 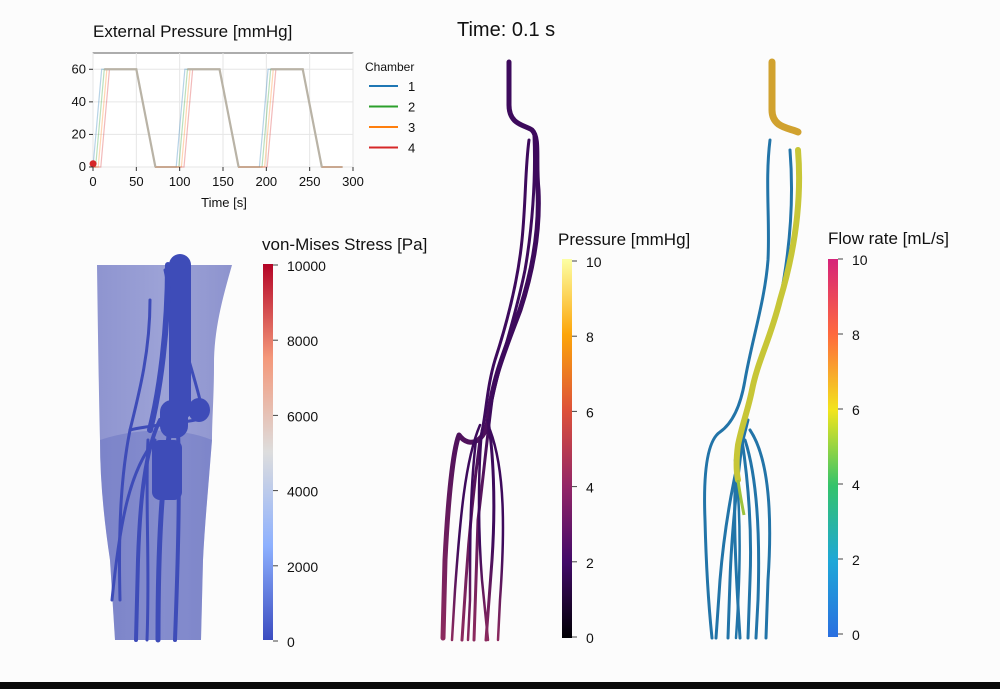 What do you see at coordinates (199, 410) in the screenshot?
I see `knee-bulge` at bounding box center [199, 410].